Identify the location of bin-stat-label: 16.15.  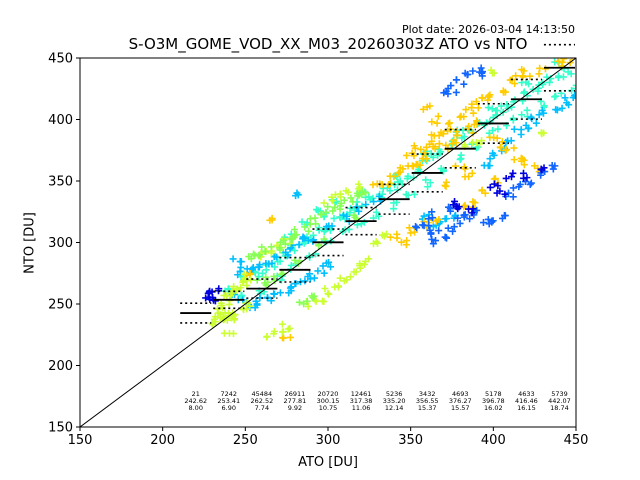
(526, 408).